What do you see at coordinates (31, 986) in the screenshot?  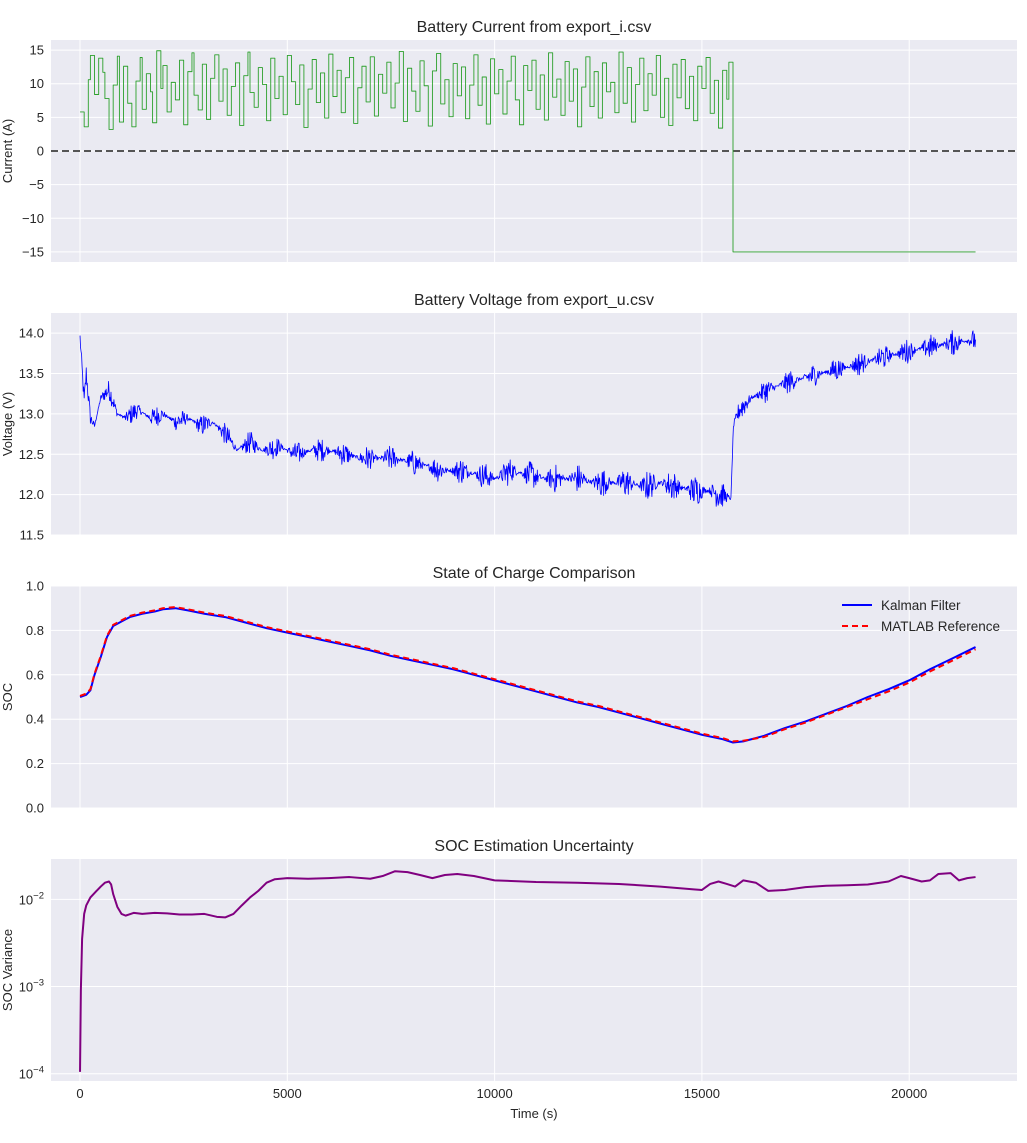 I see `y-tick-label: 10⁻³` at bounding box center [31, 986].